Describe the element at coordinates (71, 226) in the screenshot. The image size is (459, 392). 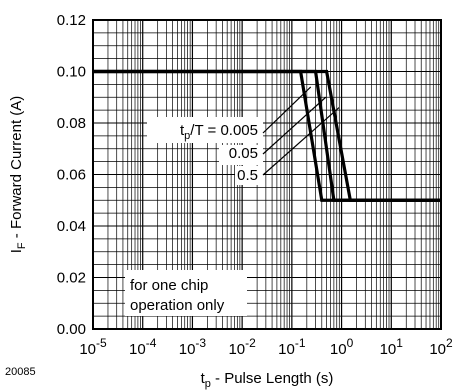
I see `y-tick-label: 0.04` at that location.